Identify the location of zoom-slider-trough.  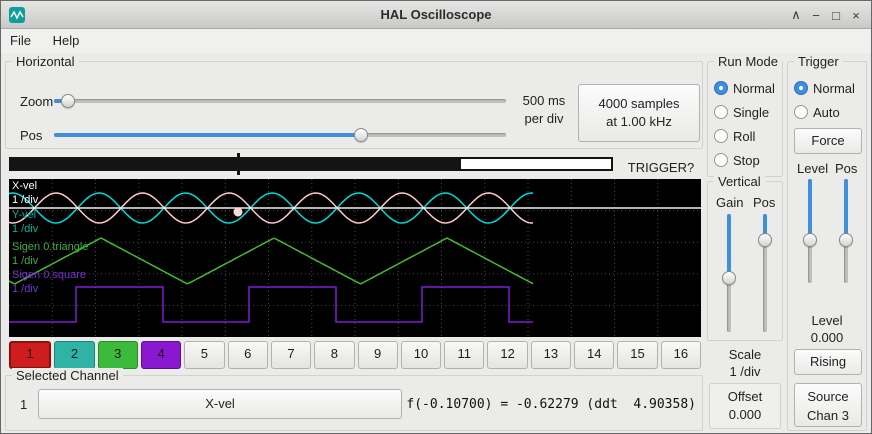
(280, 101).